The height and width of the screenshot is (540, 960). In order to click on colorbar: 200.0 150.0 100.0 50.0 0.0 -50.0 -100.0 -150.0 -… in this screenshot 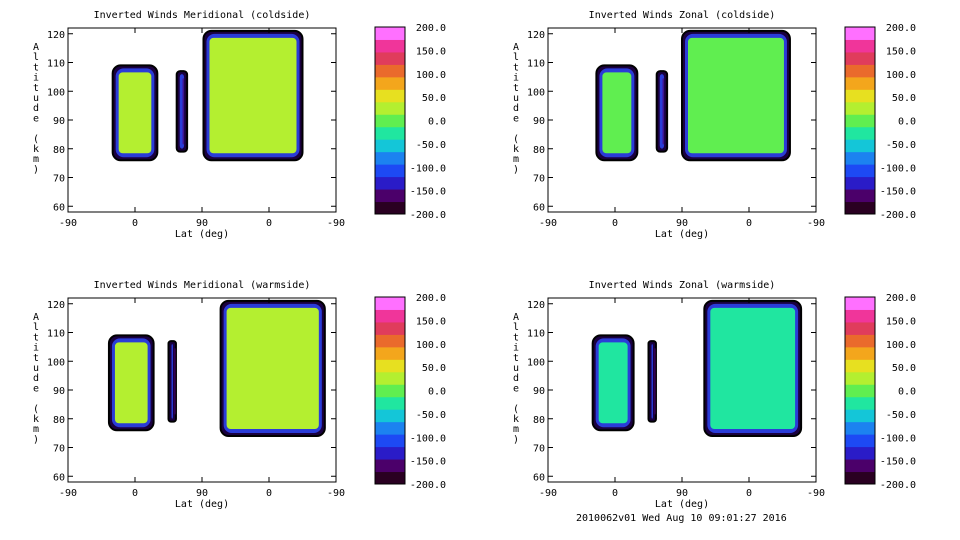, I will do `click(880, 122)`.